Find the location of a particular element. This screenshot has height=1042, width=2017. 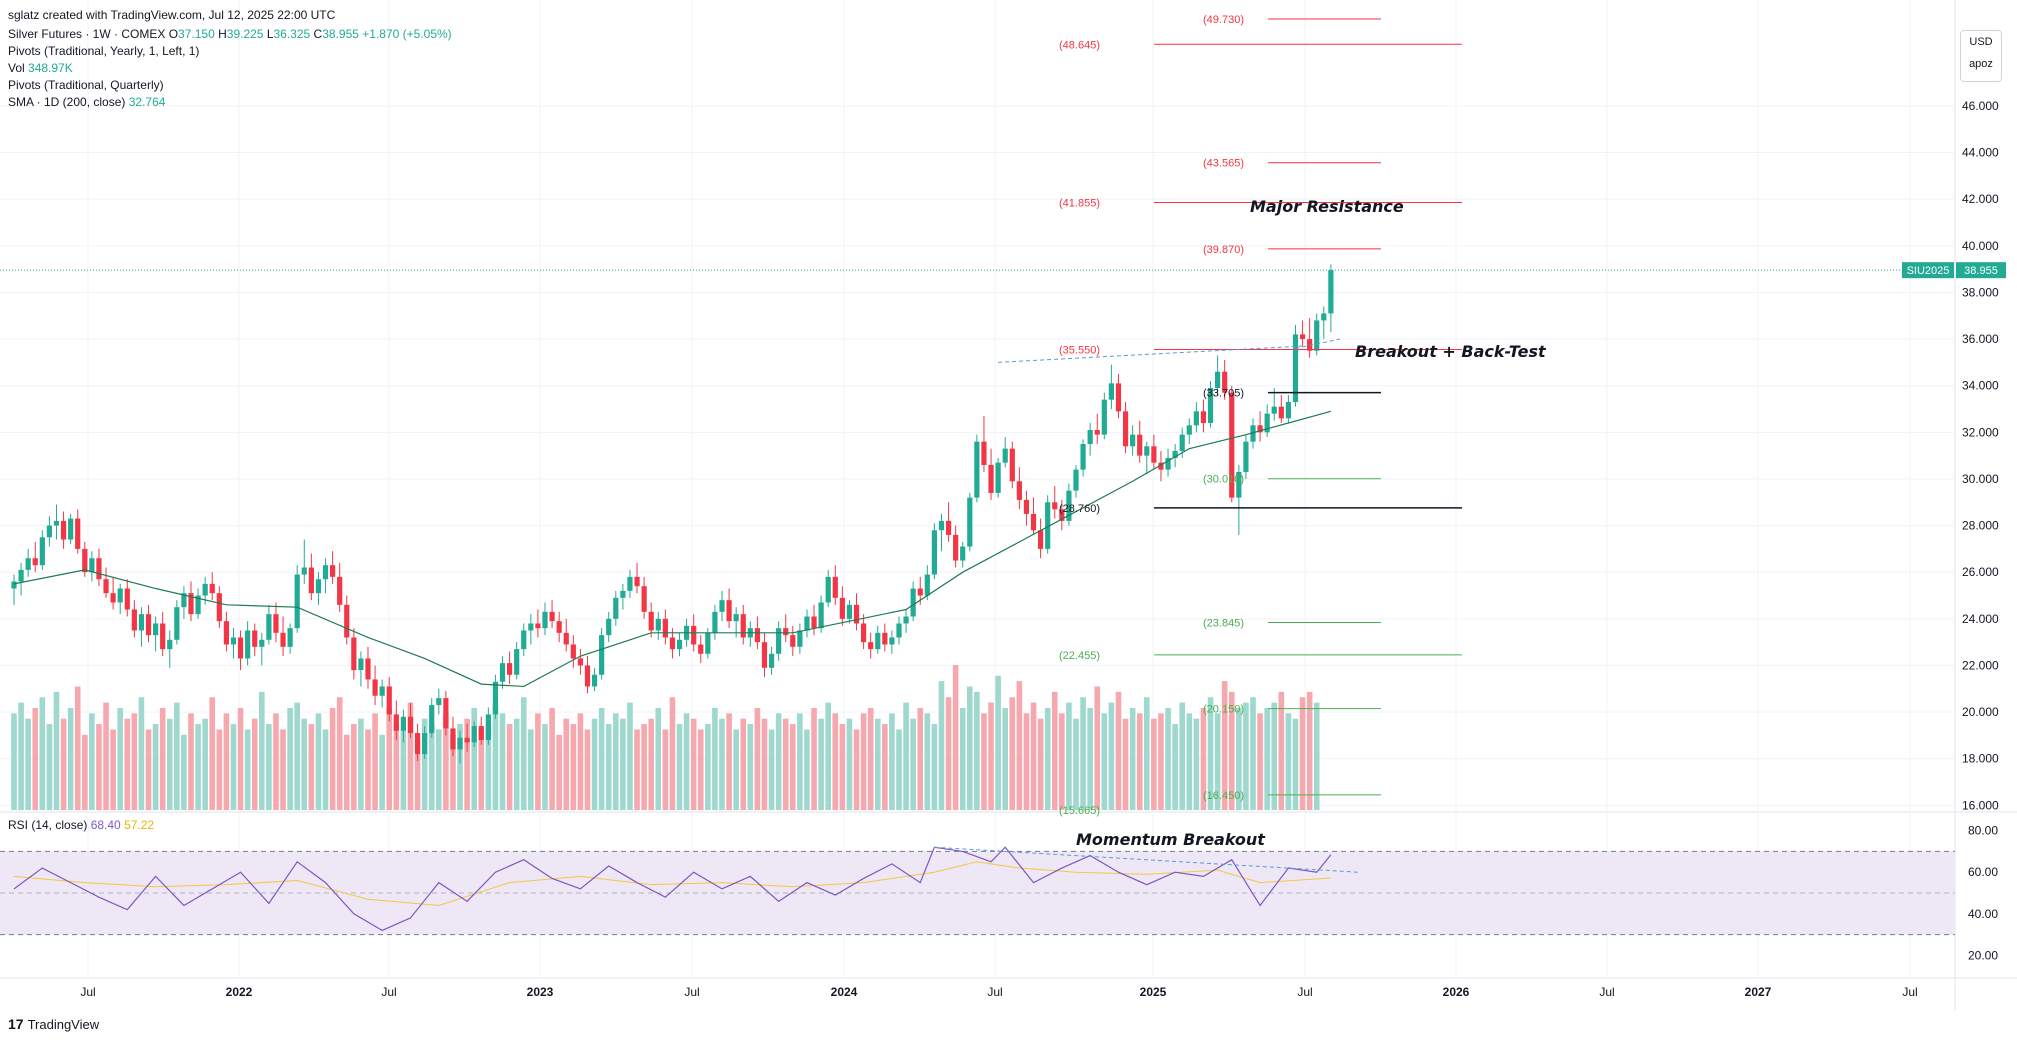

tradingview-logo-icon: 17 is located at coordinates (16, 1024).